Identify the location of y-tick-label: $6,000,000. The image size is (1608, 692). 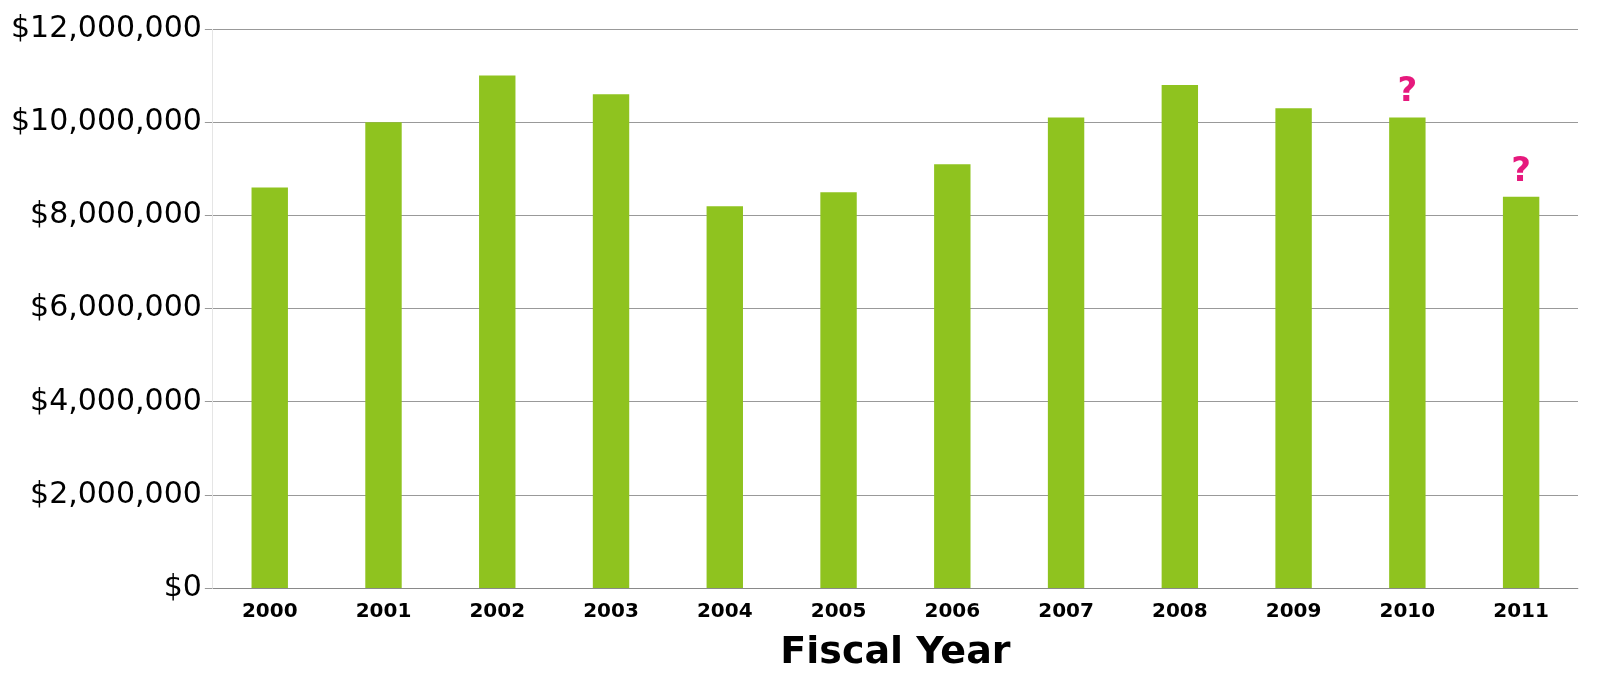
(116, 306).